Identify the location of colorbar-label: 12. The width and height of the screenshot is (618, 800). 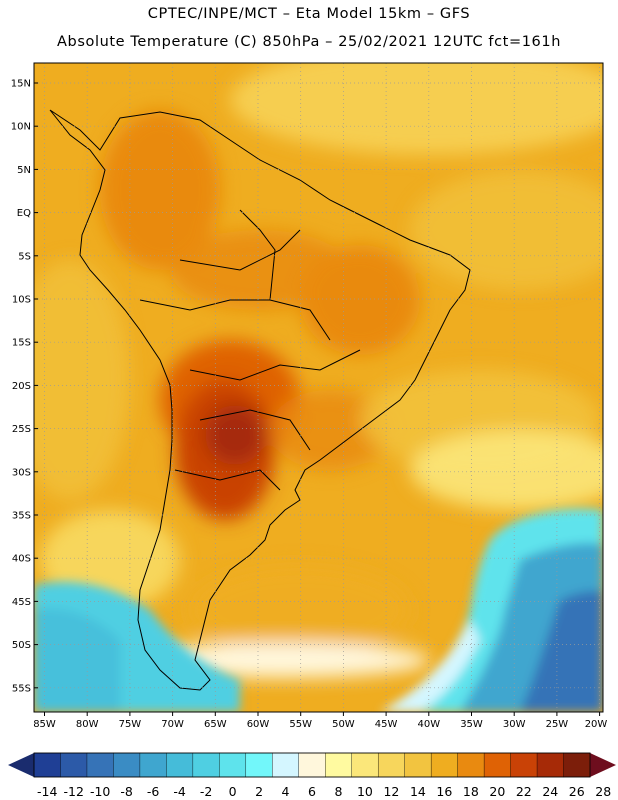
(391, 791).